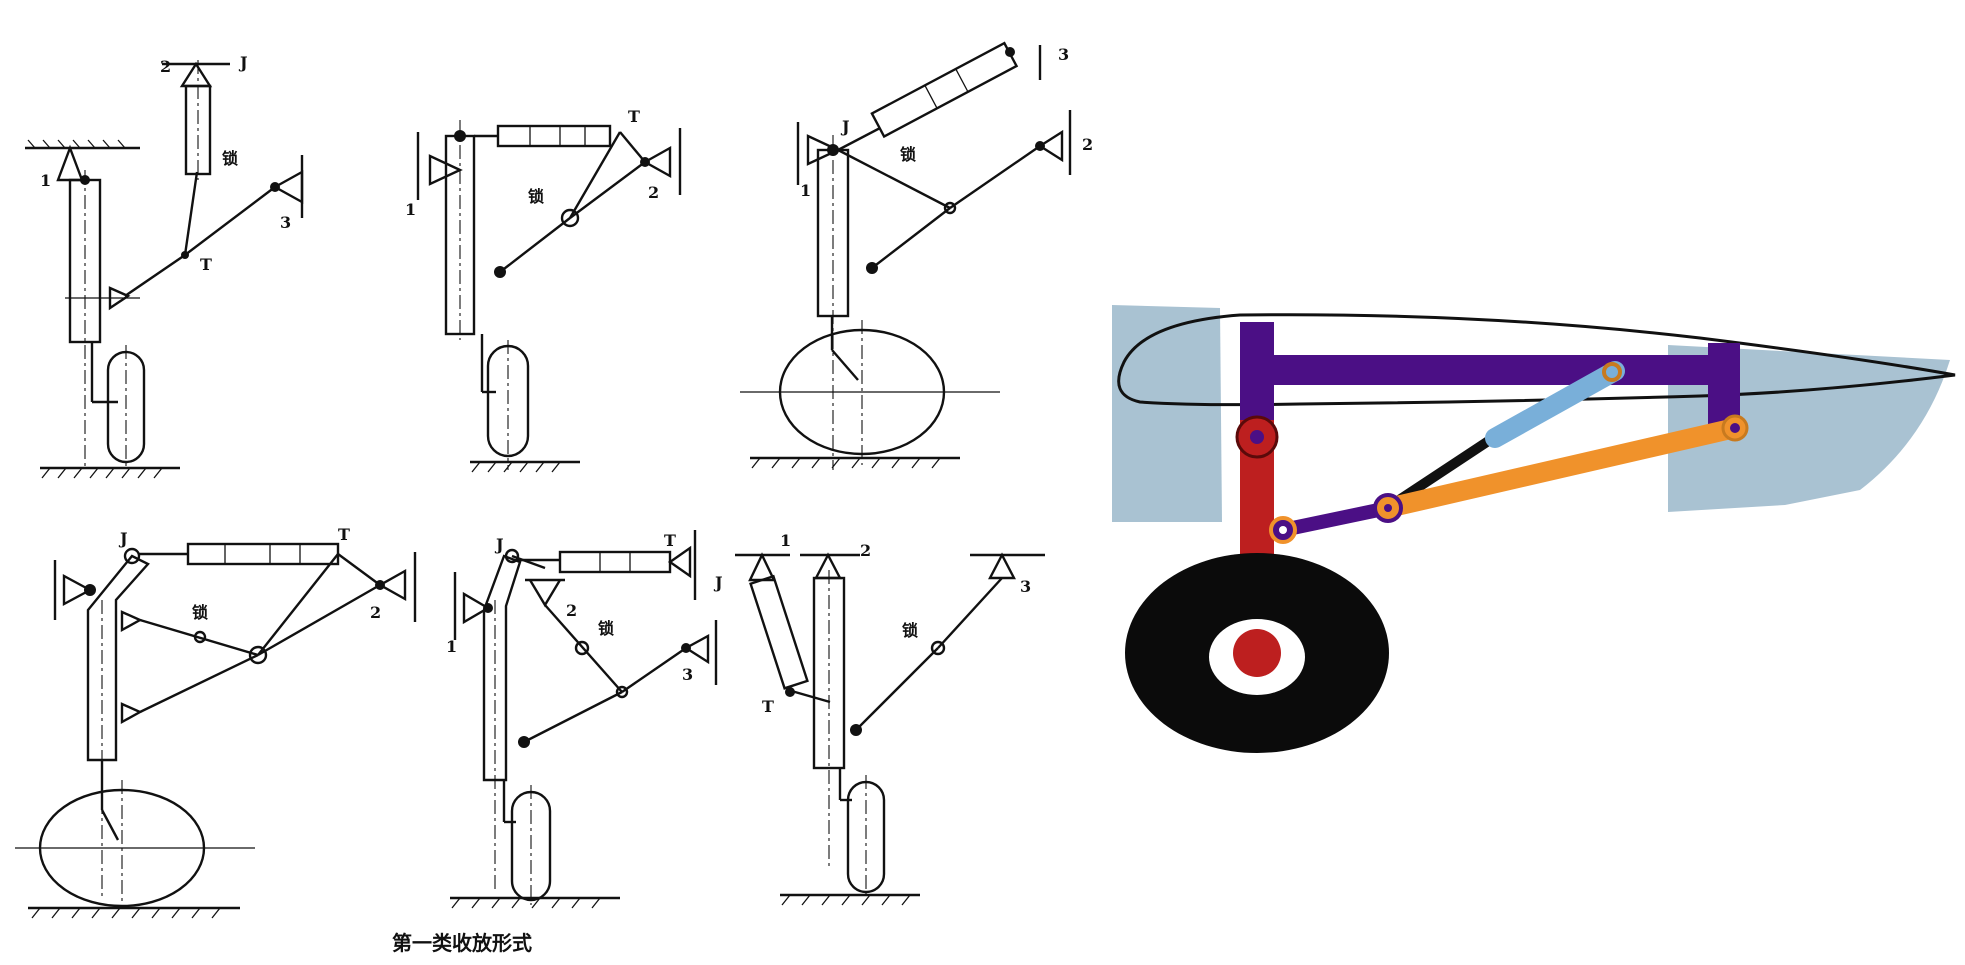 The image size is (1965, 965). Describe the element at coordinates (1335, 519) in the screenshot. I see `side-link` at that location.